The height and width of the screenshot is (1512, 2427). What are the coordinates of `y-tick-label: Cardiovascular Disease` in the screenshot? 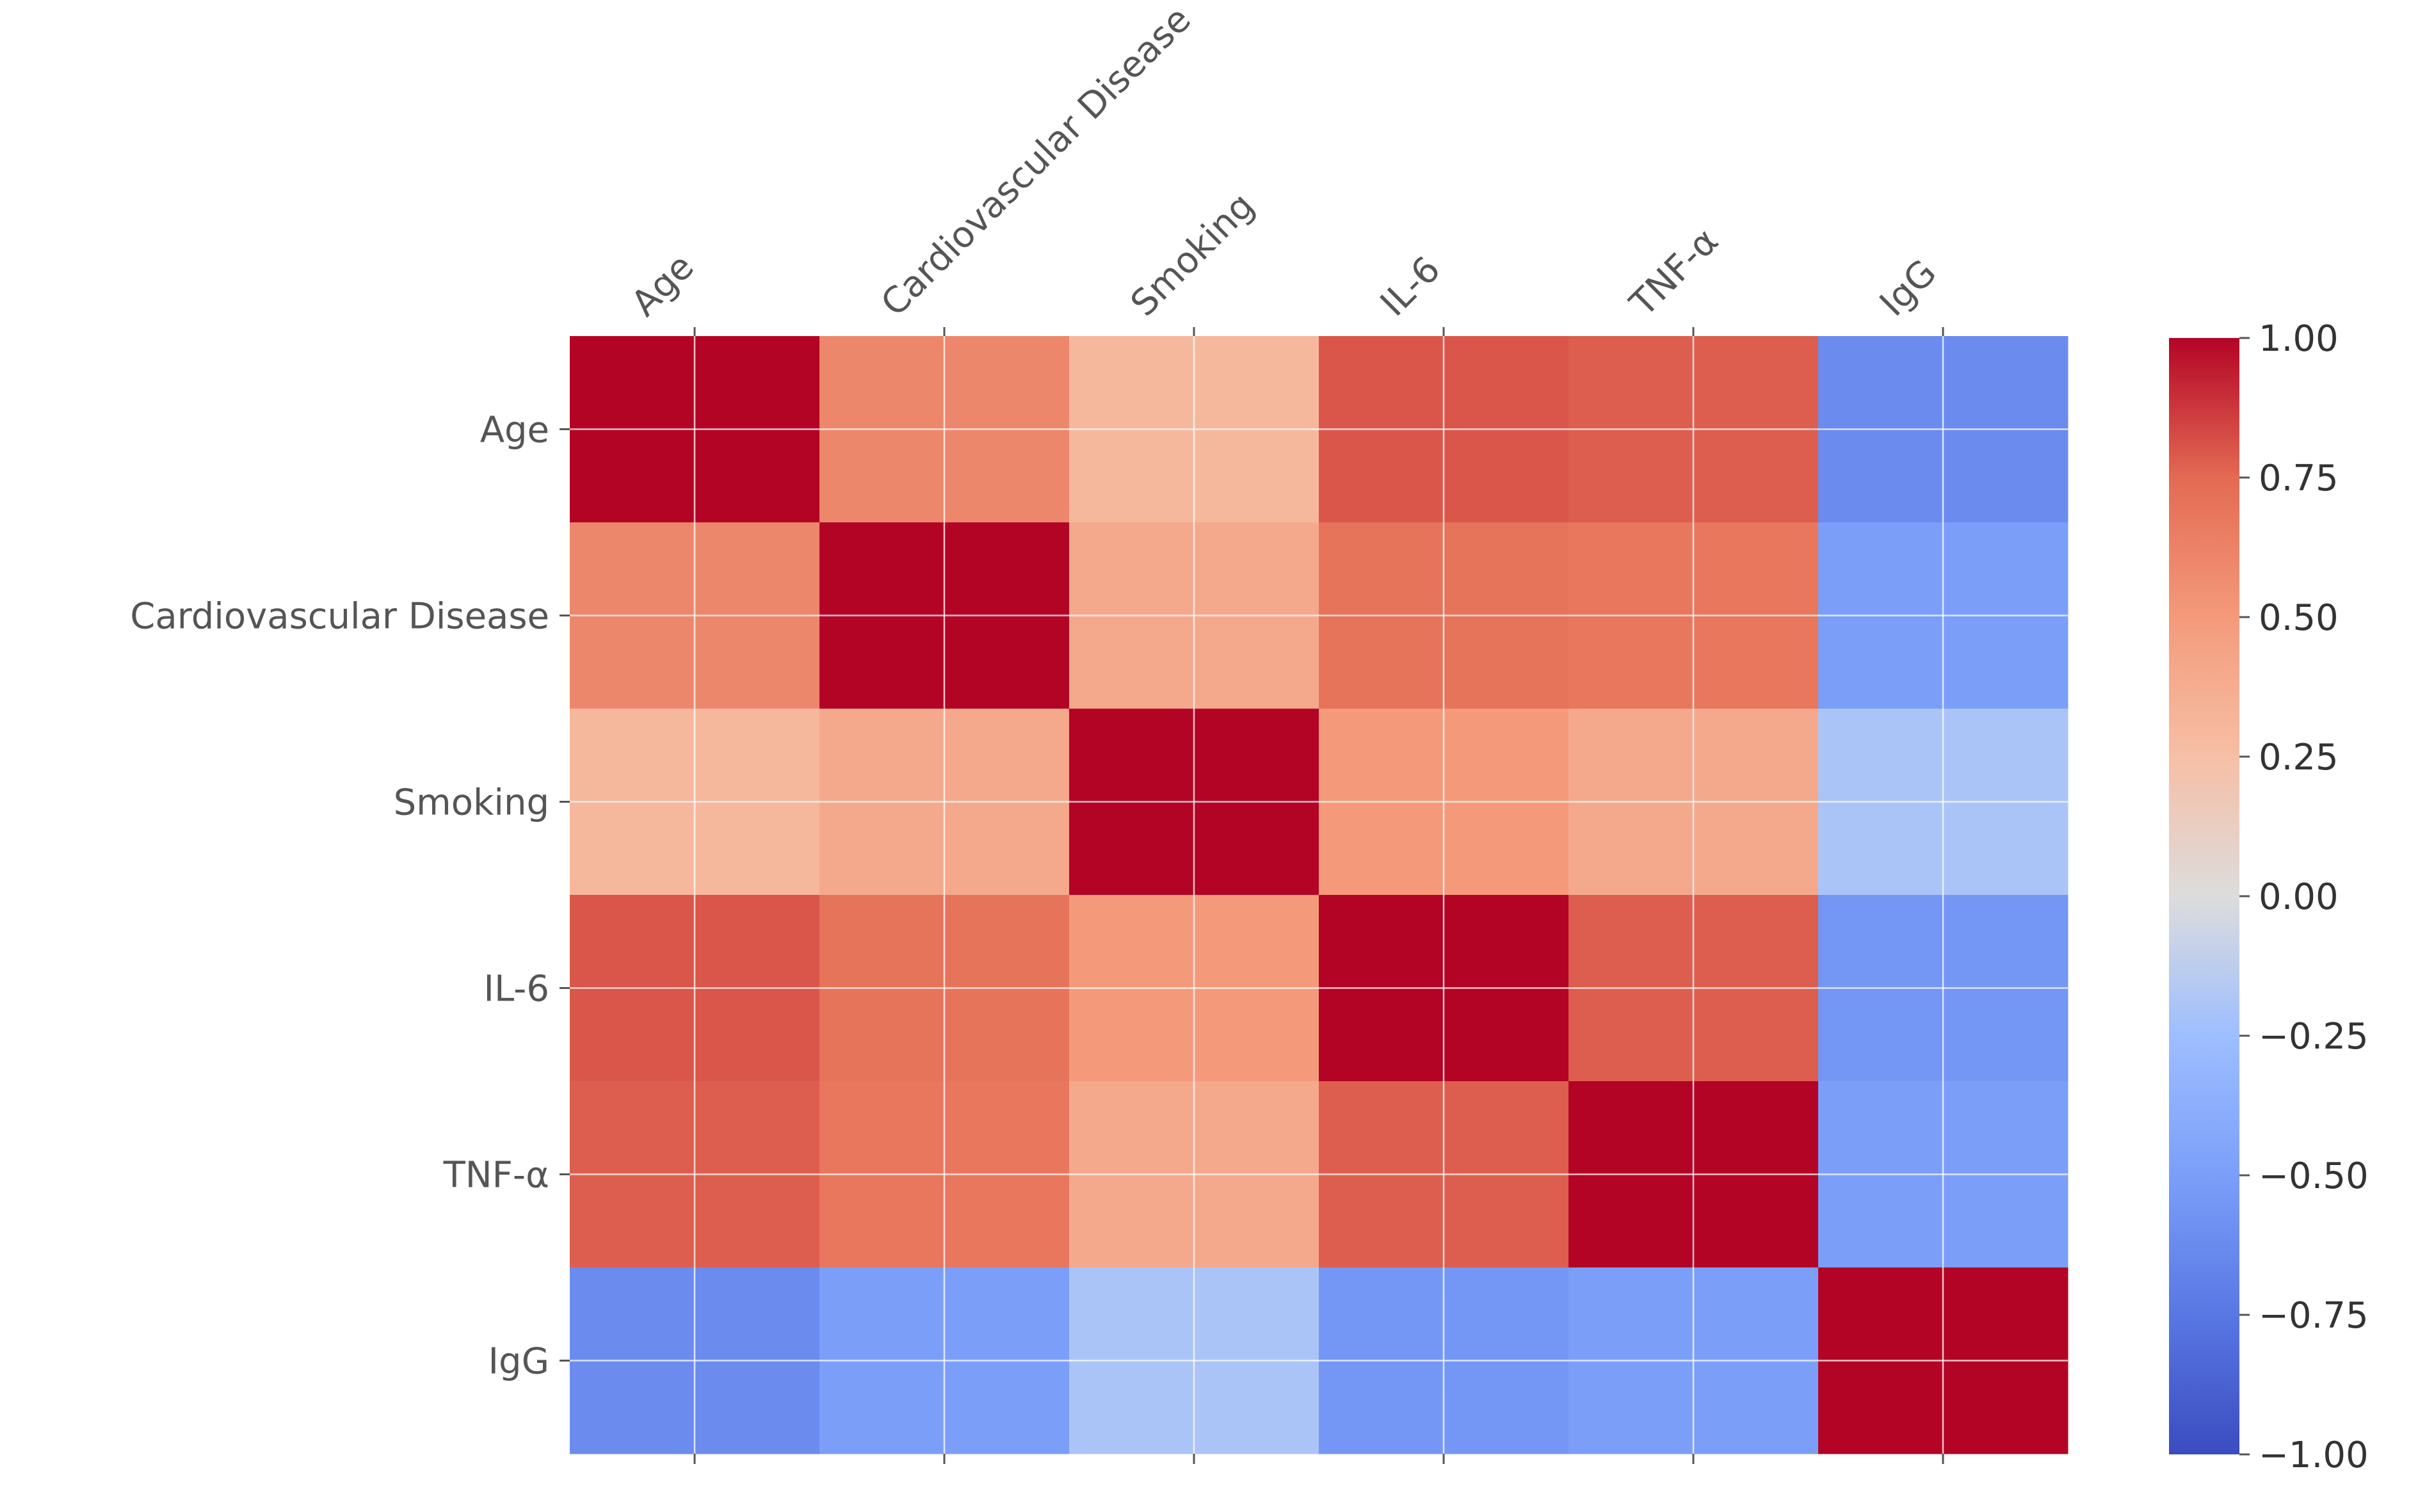 It's located at (339, 617).